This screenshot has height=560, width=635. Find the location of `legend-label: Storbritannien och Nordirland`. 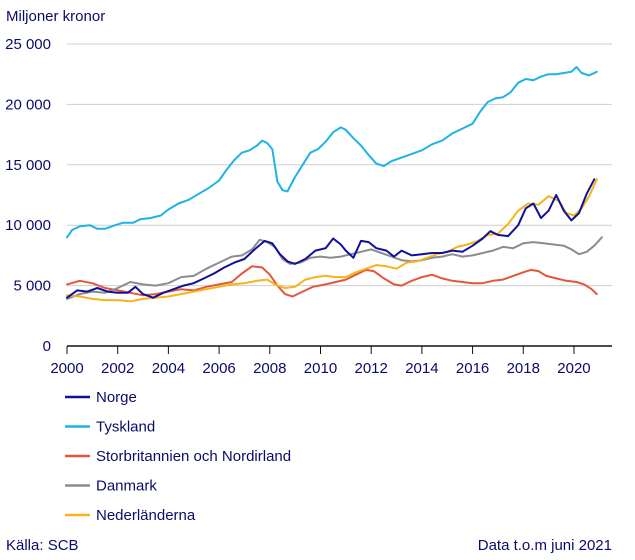

legend-label: Storbritannien och Nordirland is located at coordinates (193, 456).